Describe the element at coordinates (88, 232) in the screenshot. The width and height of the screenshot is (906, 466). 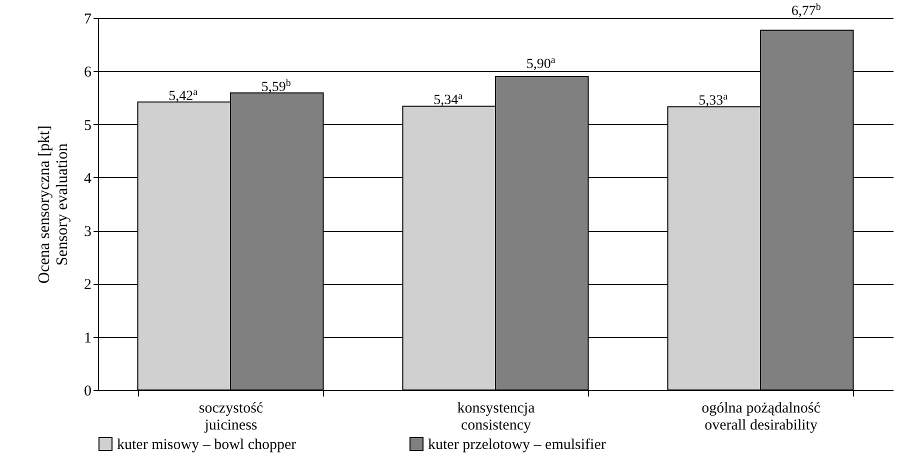
I see `y-tick-label: 3` at that location.